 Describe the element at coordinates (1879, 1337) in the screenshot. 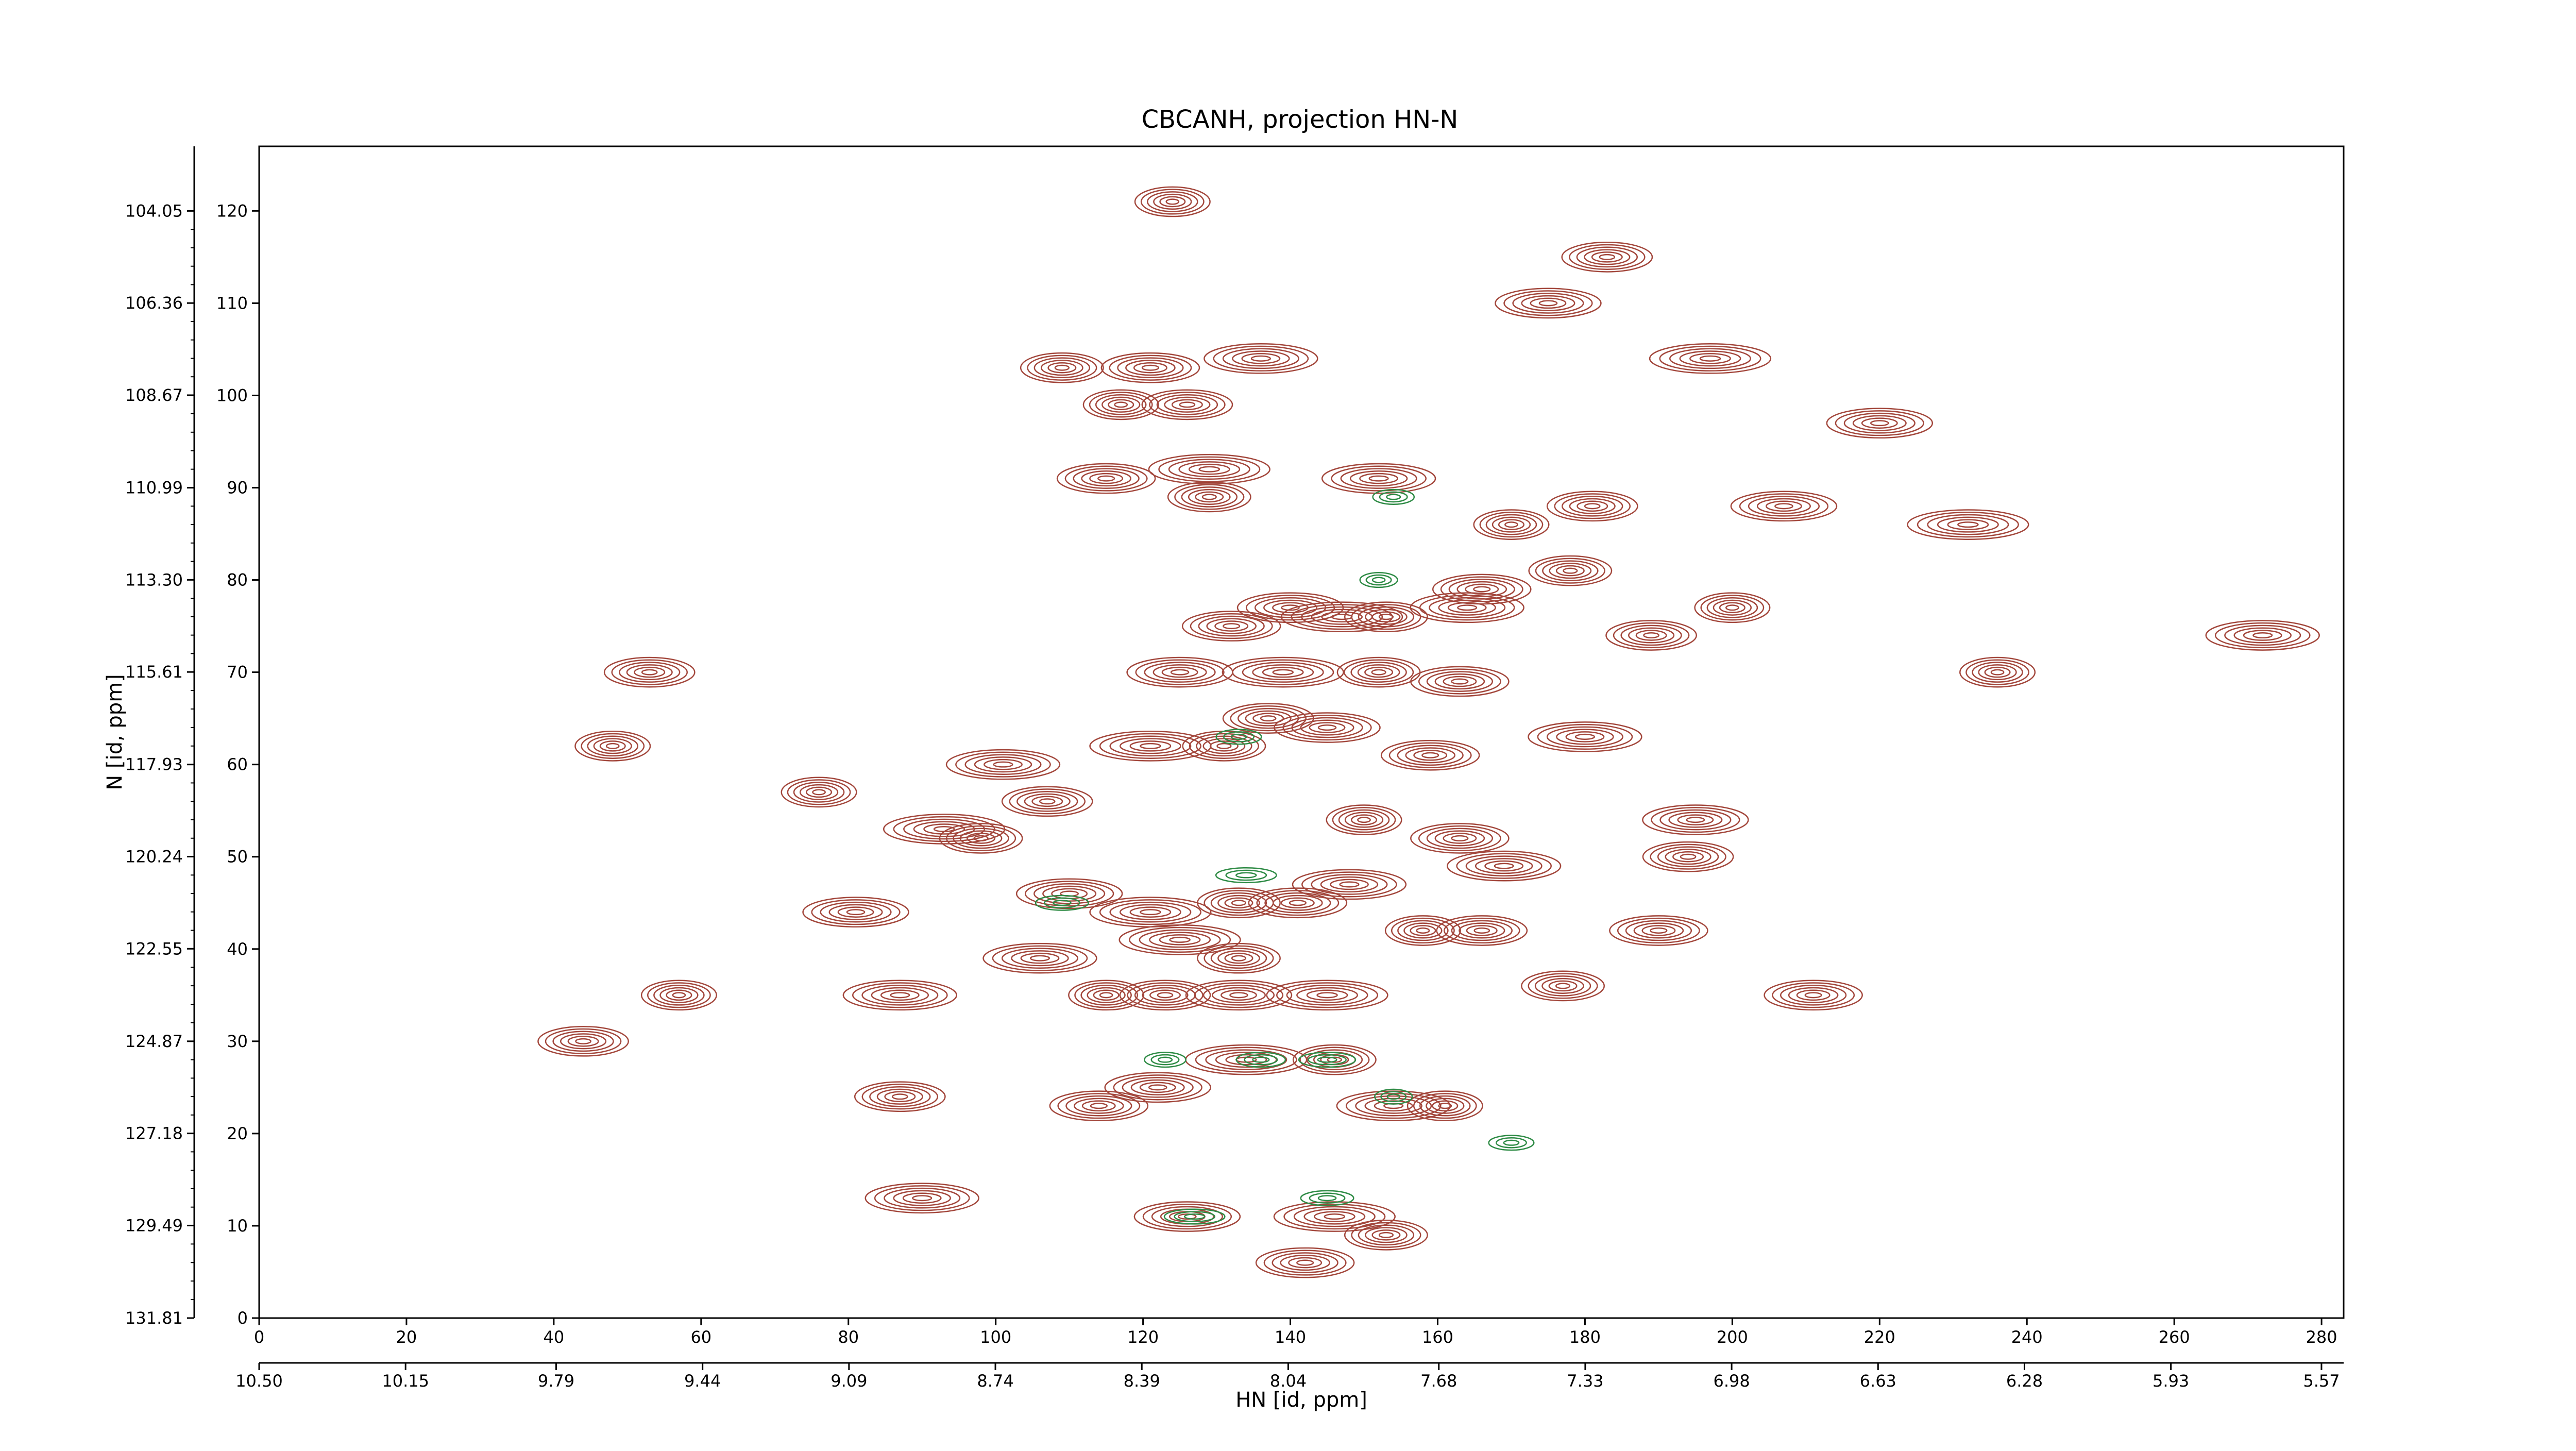

I see `x-tick-label: 220` at that location.